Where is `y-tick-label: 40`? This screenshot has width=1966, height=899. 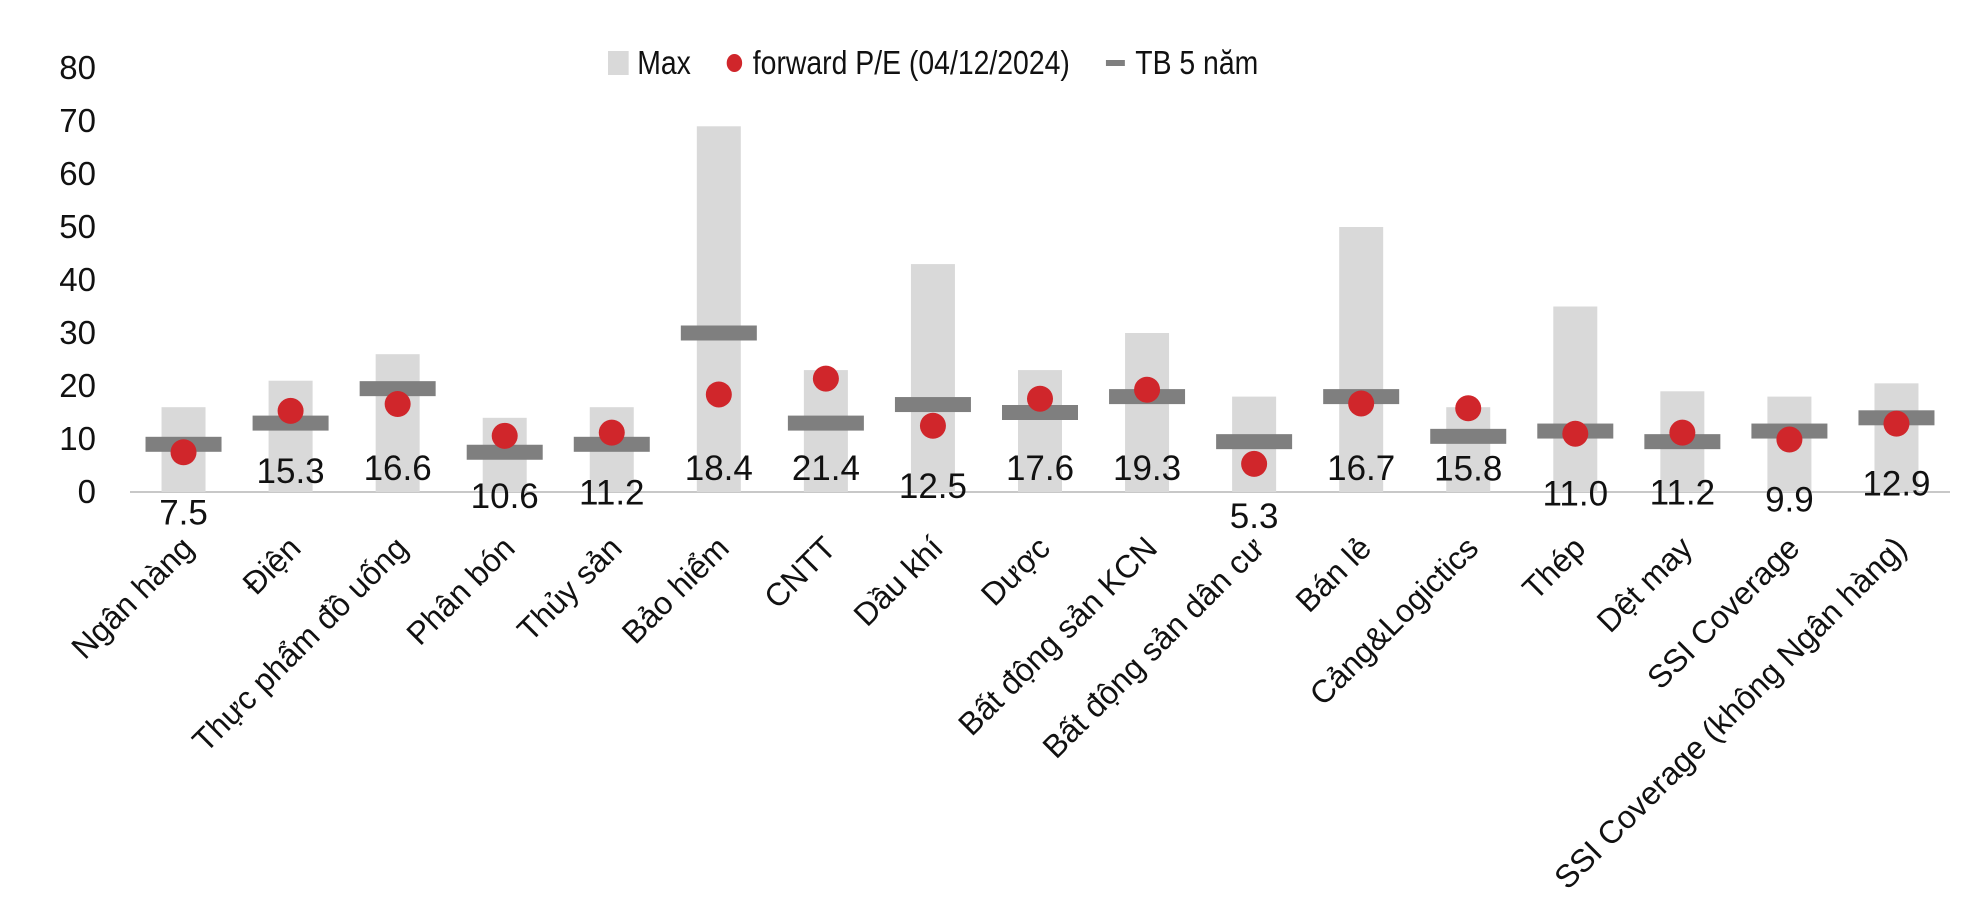 y-tick-label: 40 is located at coordinates (77, 279).